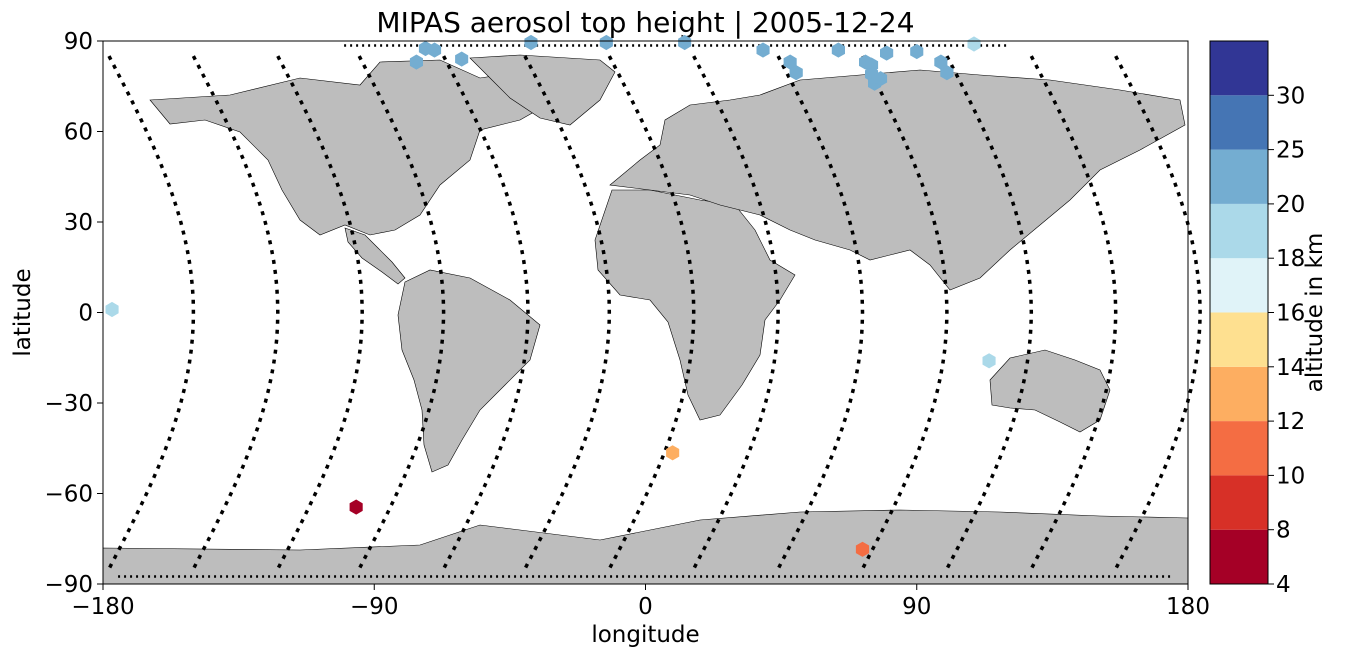 This screenshot has height=657, width=1345. I want to click on x-tick-label: 180, so click(1188, 607).